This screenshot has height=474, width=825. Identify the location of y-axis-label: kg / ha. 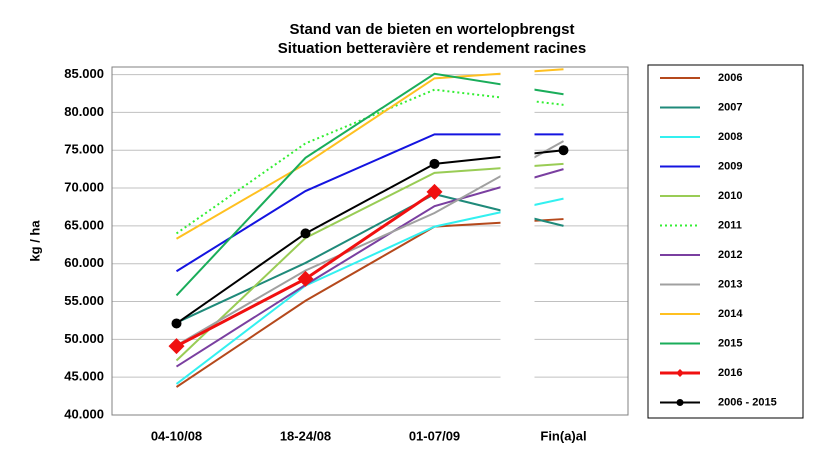
(34, 241).